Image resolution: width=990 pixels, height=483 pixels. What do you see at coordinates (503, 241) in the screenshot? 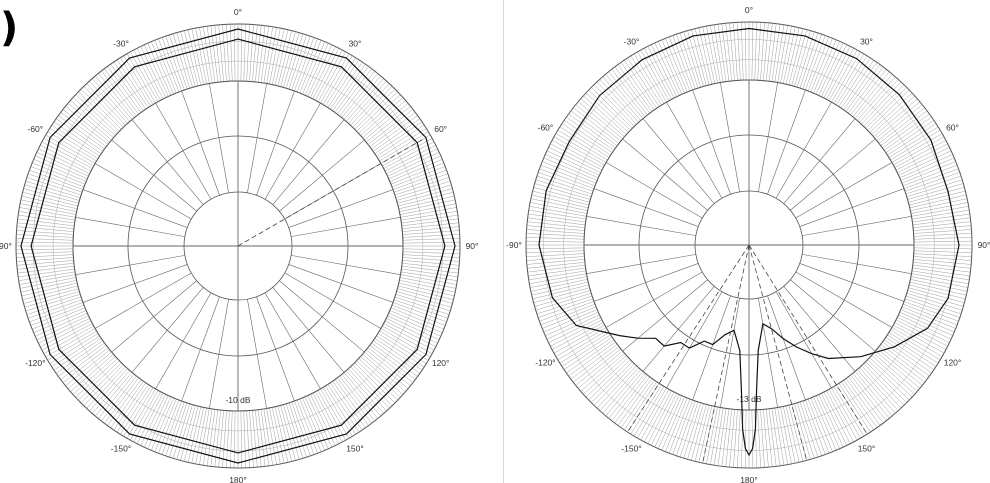
I see `panel-divider` at bounding box center [503, 241].